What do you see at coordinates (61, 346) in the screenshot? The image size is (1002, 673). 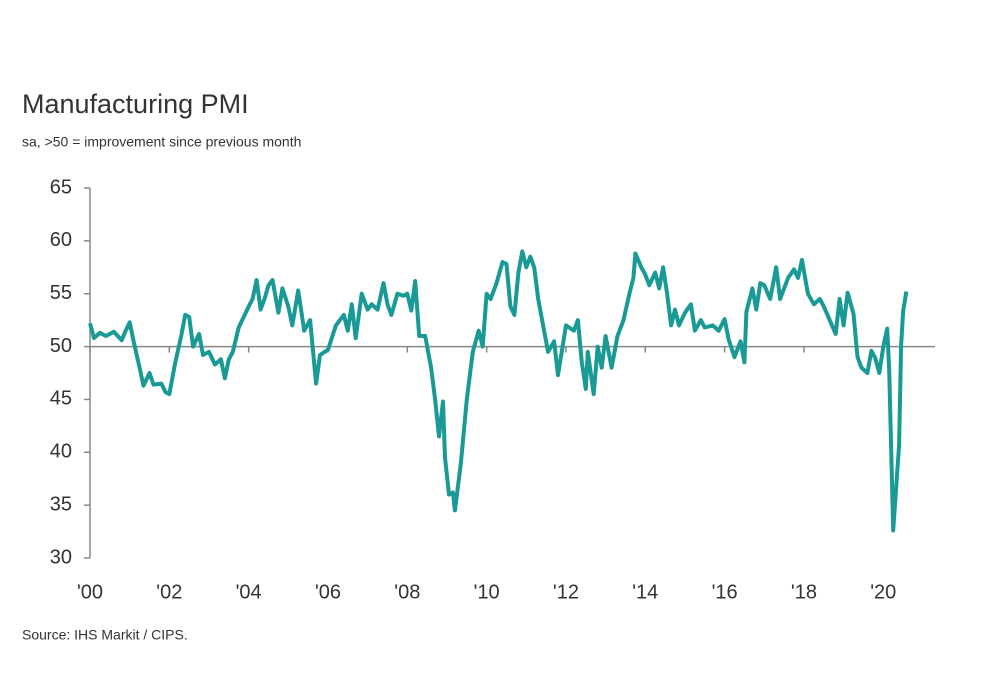 I see `y-tick-label: 50` at bounding box center [61, 346].